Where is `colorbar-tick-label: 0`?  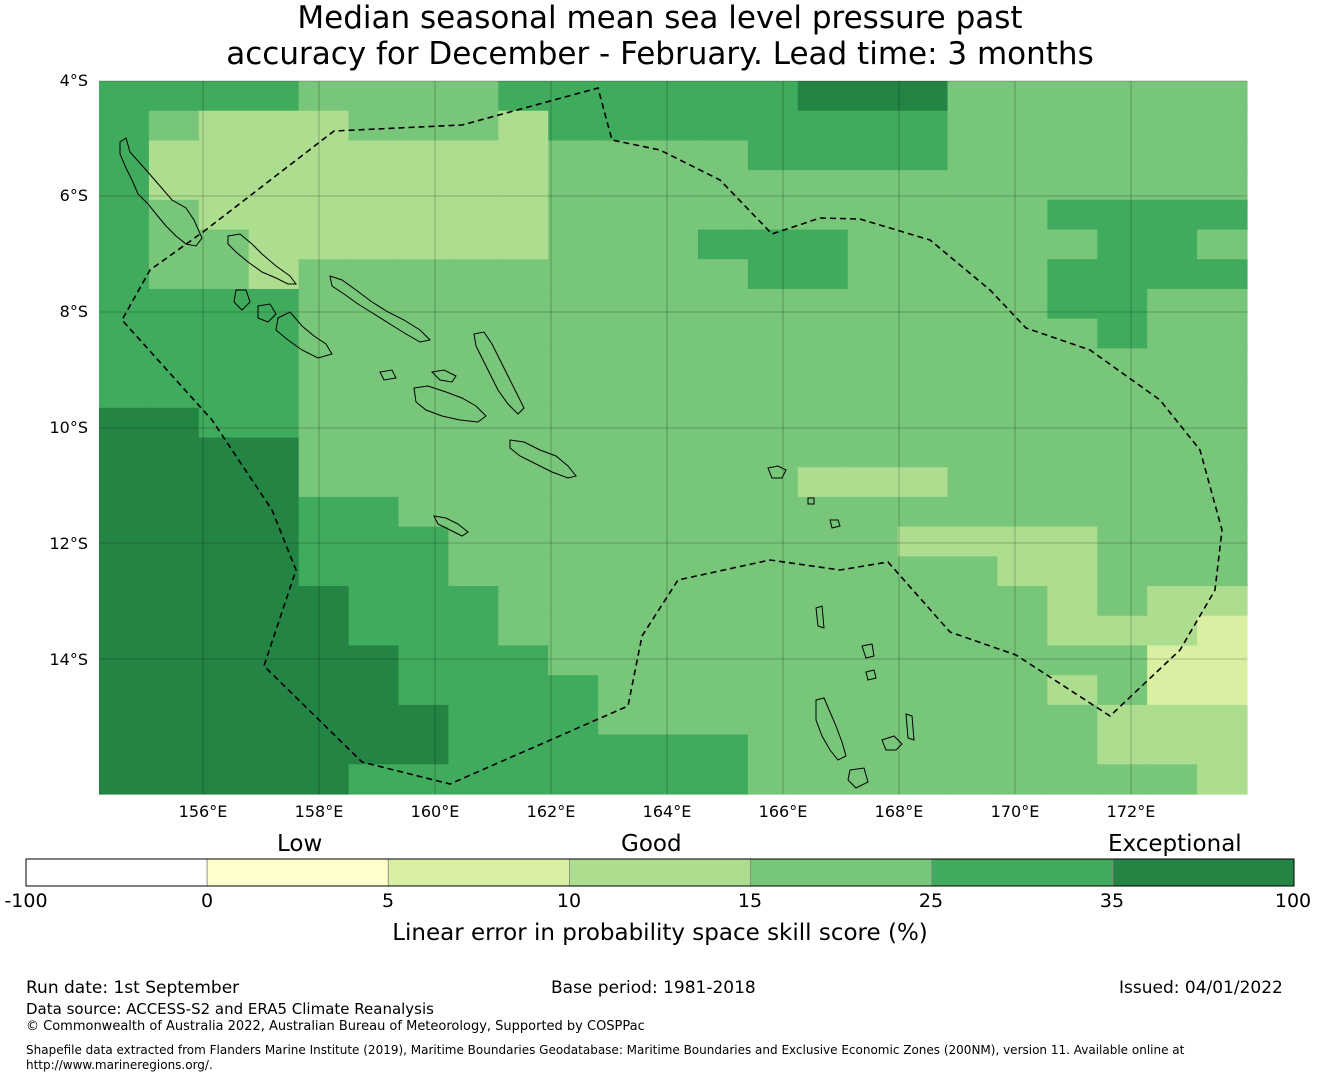
colorbar-tick-label: 0 is located at coordinates (207, 901).